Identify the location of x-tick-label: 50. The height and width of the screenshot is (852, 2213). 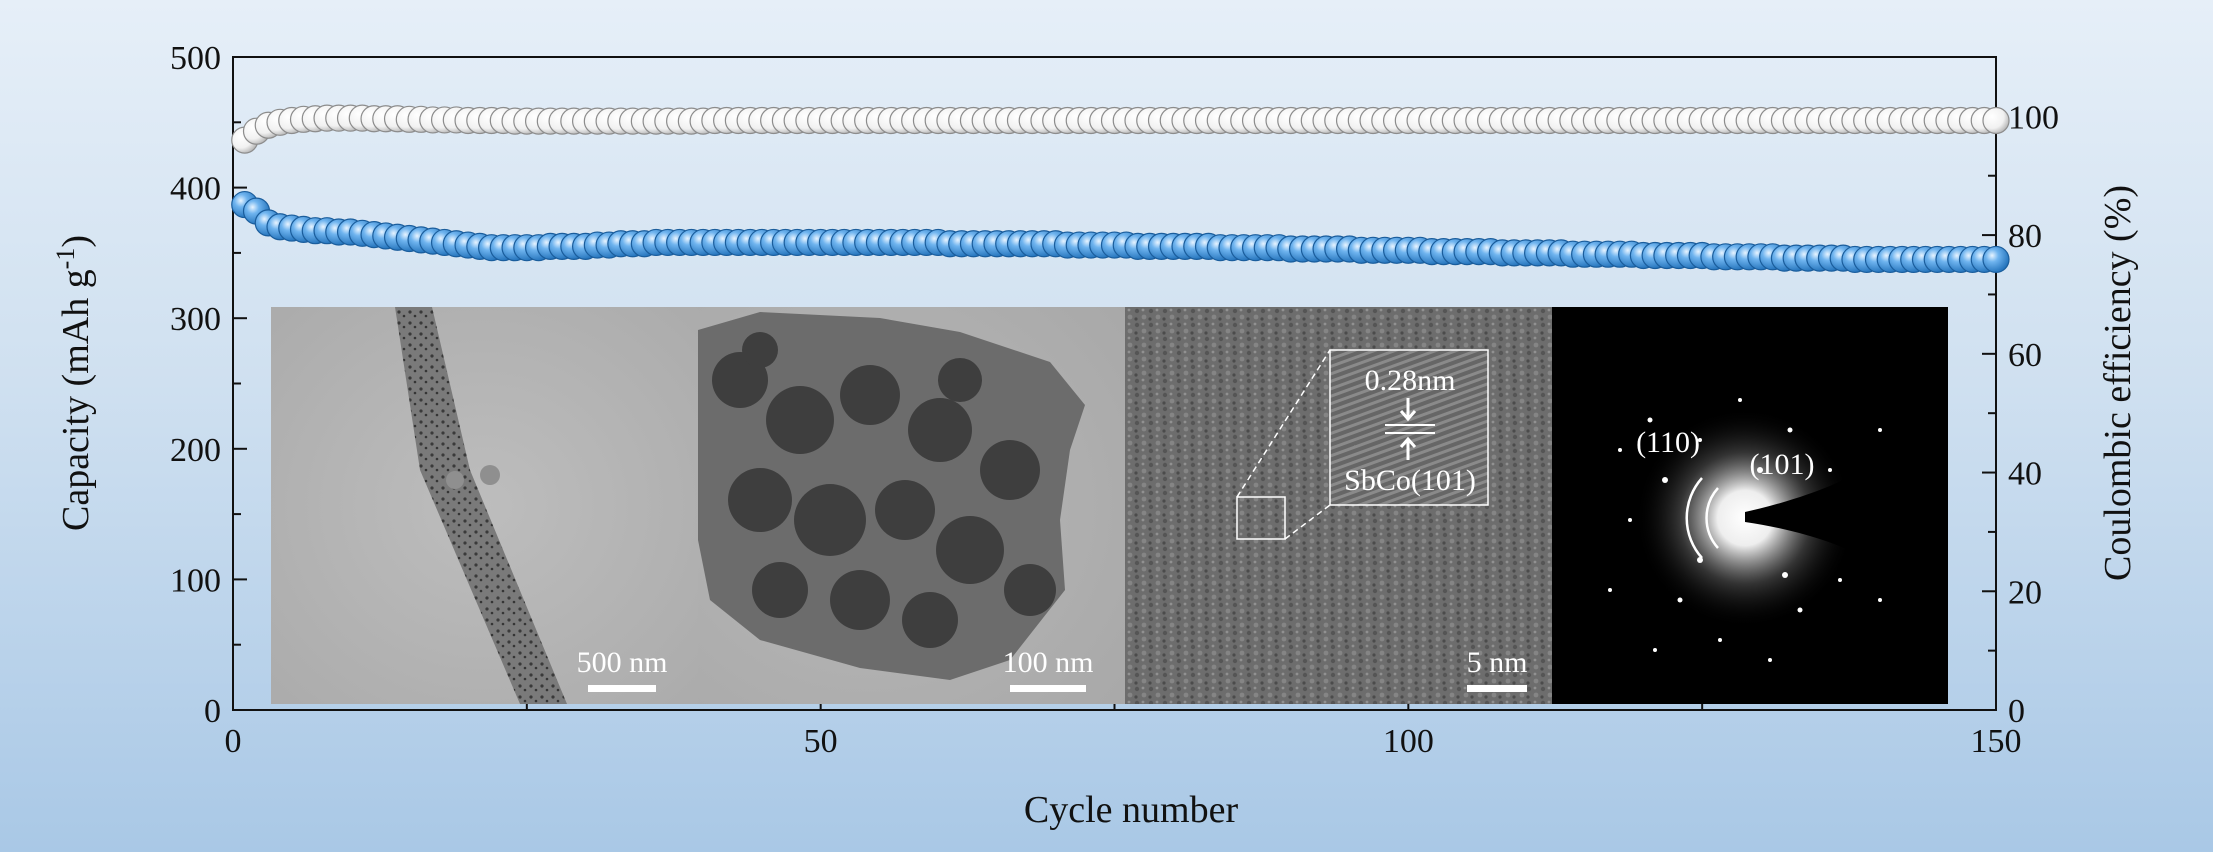
(821, 741).